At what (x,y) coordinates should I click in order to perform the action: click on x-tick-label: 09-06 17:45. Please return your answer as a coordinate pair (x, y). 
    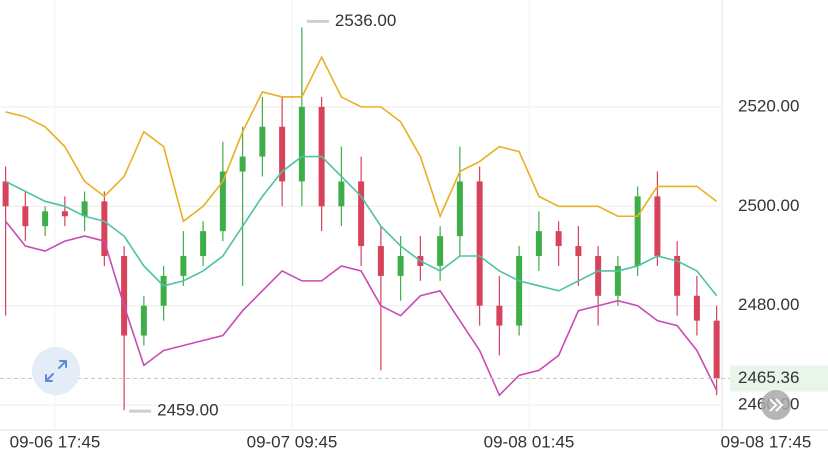
    Looking at the image, I should click on (55, 441).